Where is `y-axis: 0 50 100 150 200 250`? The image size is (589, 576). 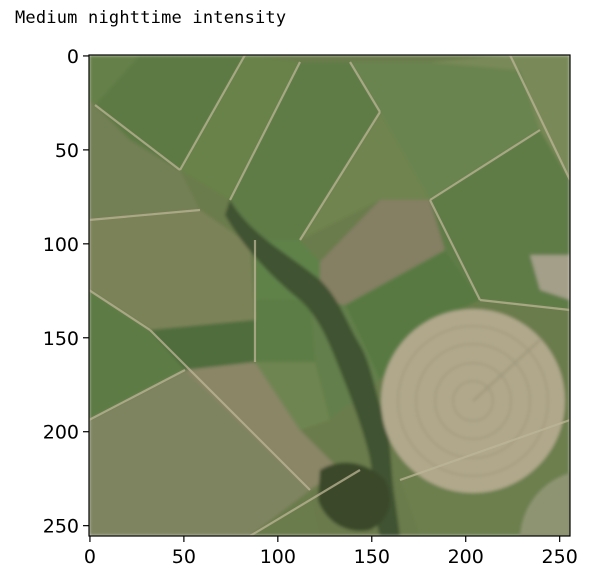
y-axis: 0 50 100 150 200 250 is located at coordinates (66, 292).